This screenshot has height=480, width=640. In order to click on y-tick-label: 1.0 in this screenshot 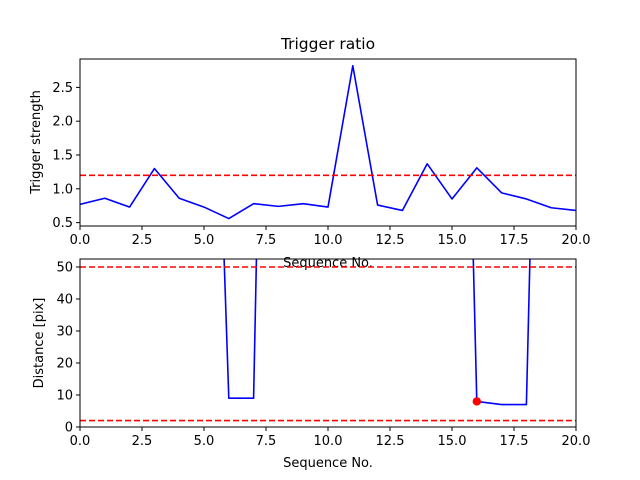, I will do `click(62, 189)`.